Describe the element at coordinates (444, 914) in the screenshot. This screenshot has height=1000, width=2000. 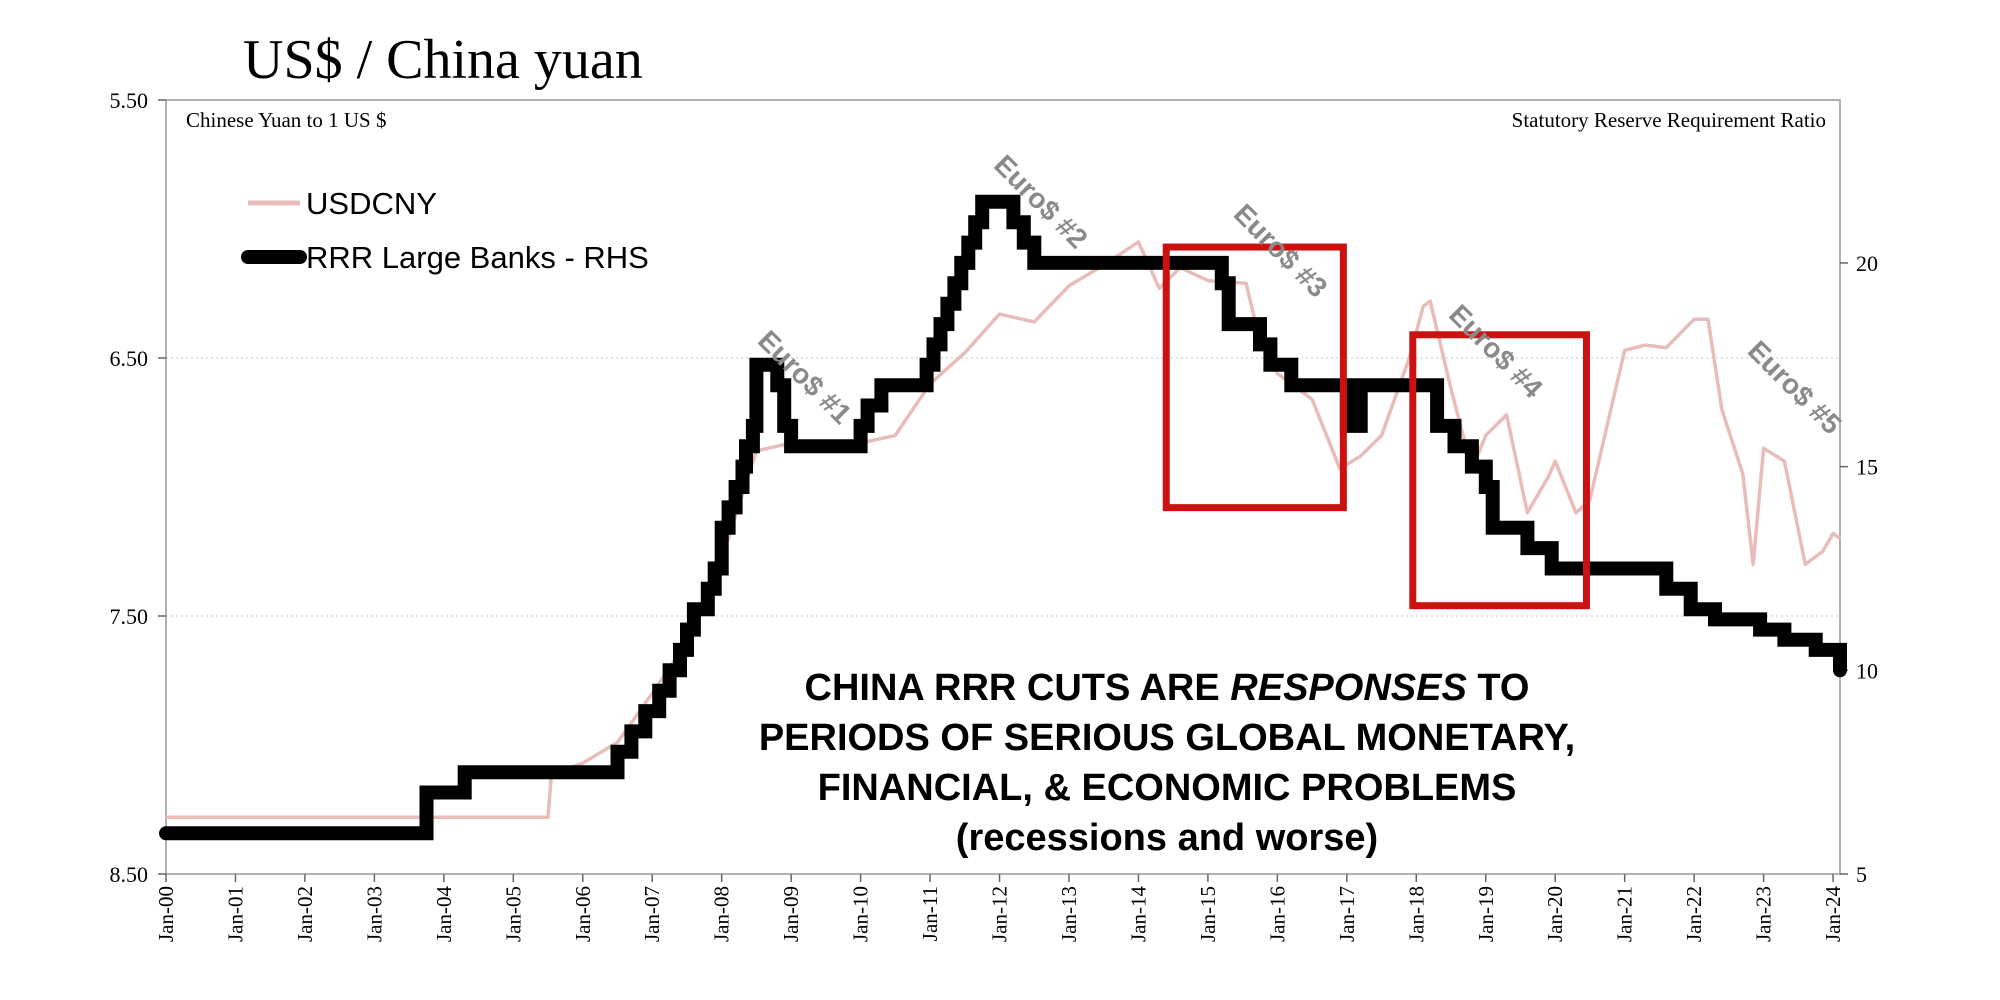
I see `x-tick-label: Jan-04` at that location.